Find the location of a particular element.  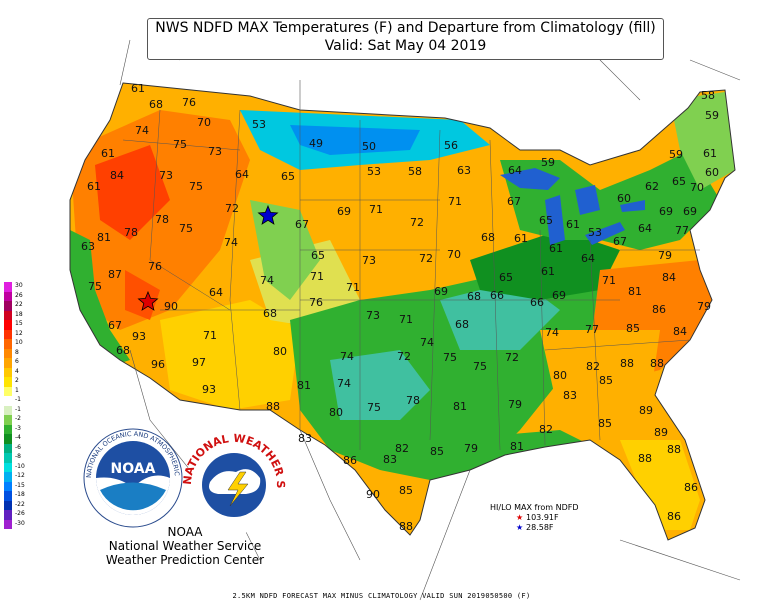

legend-row: -18 is located at coordinates (19, 496).